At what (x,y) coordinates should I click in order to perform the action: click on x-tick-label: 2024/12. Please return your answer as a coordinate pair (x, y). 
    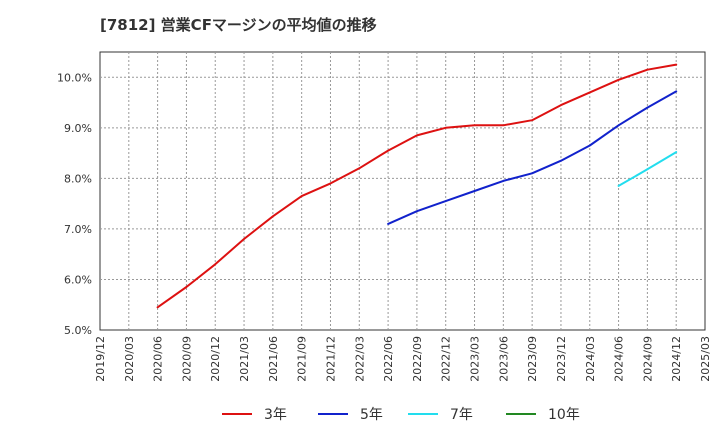
    Looking at the image, I should click on (676, 359).